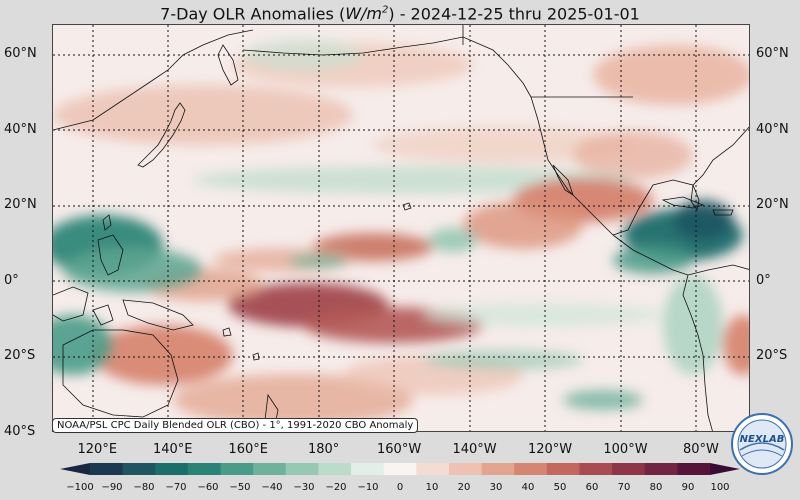  Describe the element at coordinates (172, 449) in the screenshot. I see `longitude-label: 140°E` at that location.